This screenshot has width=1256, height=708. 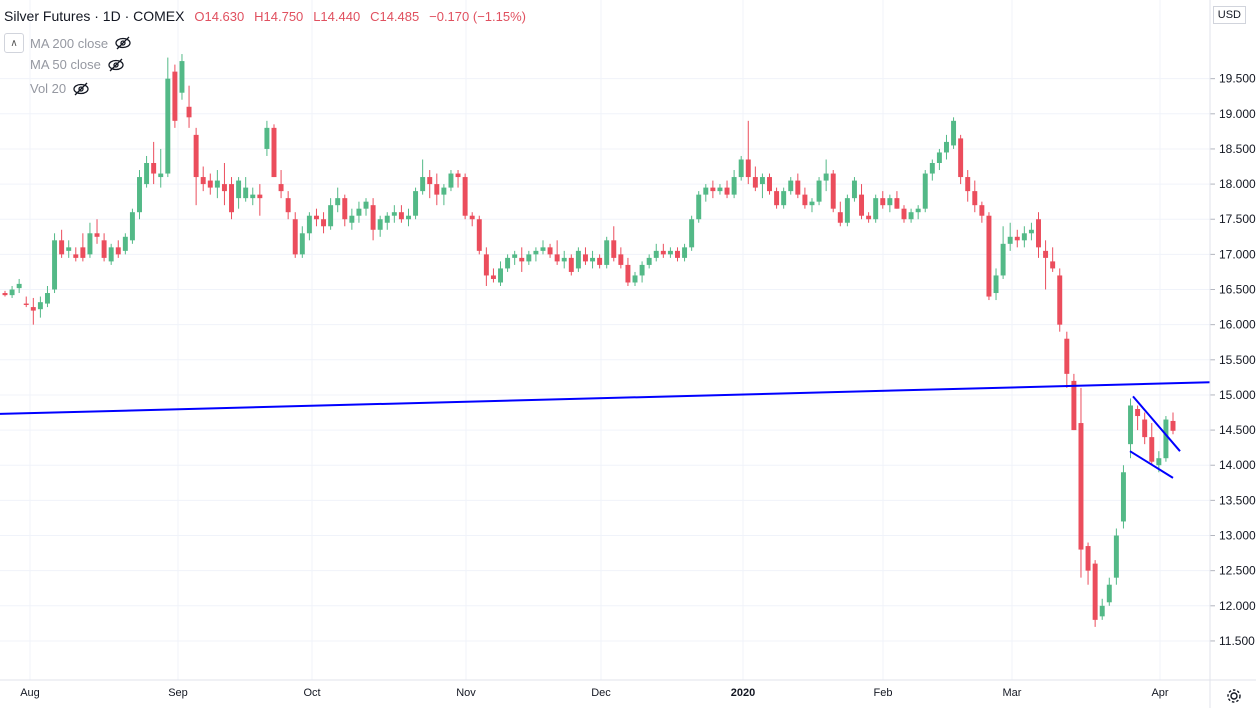 I want to click on symbol-title: Silver Futures · 1D · COMEX, so click(x=94, y=16).